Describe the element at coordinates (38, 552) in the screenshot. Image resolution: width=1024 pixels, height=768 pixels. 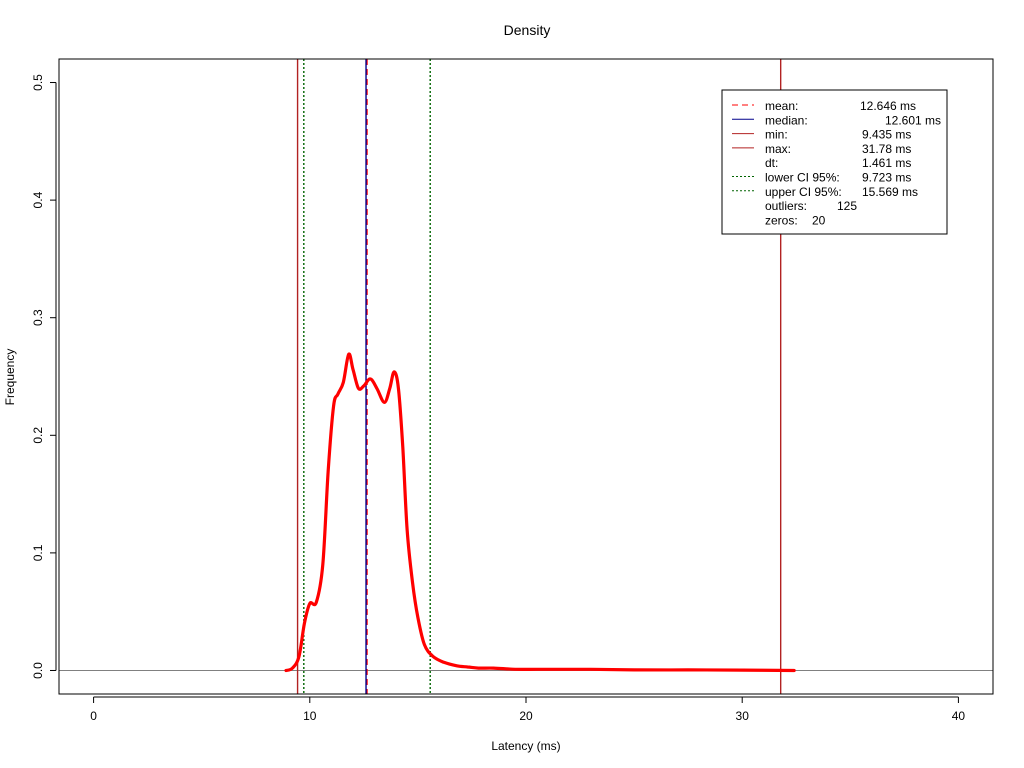
I see `y-tick-label: 0.1` at that location.